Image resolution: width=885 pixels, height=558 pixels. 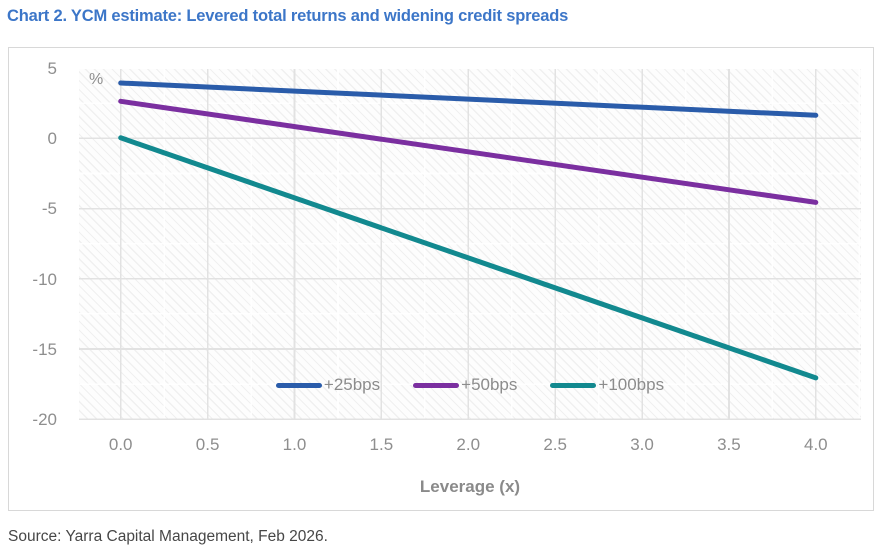 What do you see at coordinates (729, 444) in the screenshot?
I see `x-tick-label: 3.5` at bounding box center [729, 444].